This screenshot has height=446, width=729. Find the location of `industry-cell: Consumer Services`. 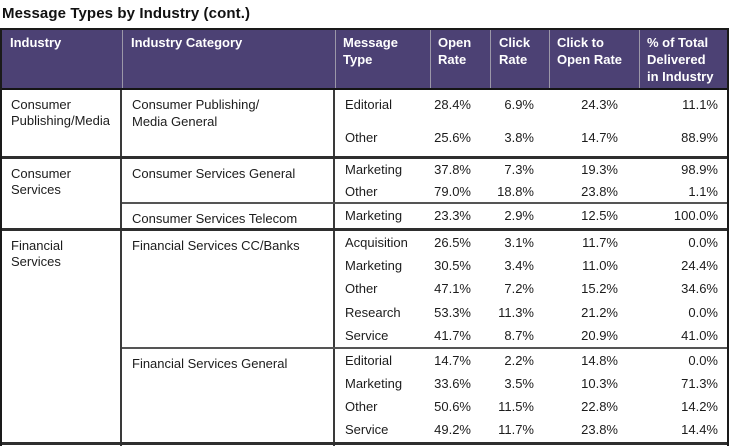

industry-cell: Consumer Services is located at coordinates (62, 193).